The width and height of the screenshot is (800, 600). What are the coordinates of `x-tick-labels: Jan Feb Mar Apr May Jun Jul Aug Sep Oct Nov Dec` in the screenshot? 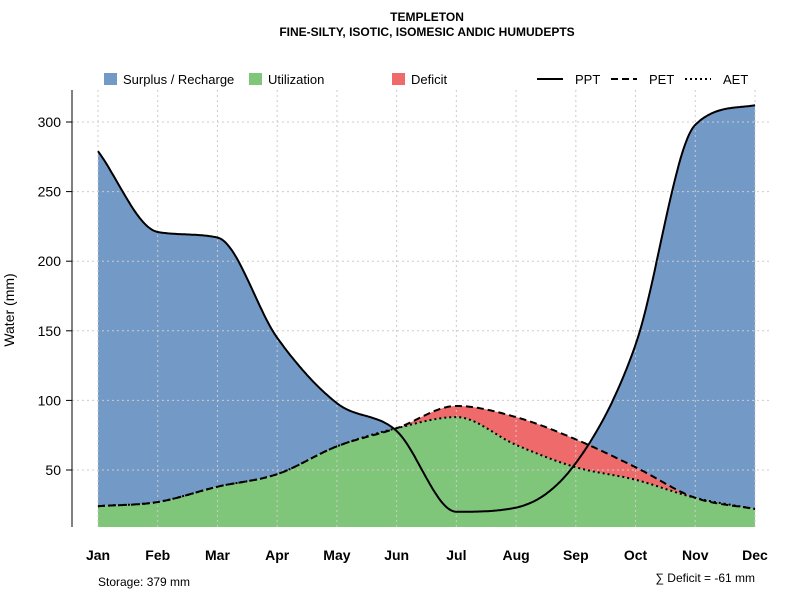 It's located at (427, 555).